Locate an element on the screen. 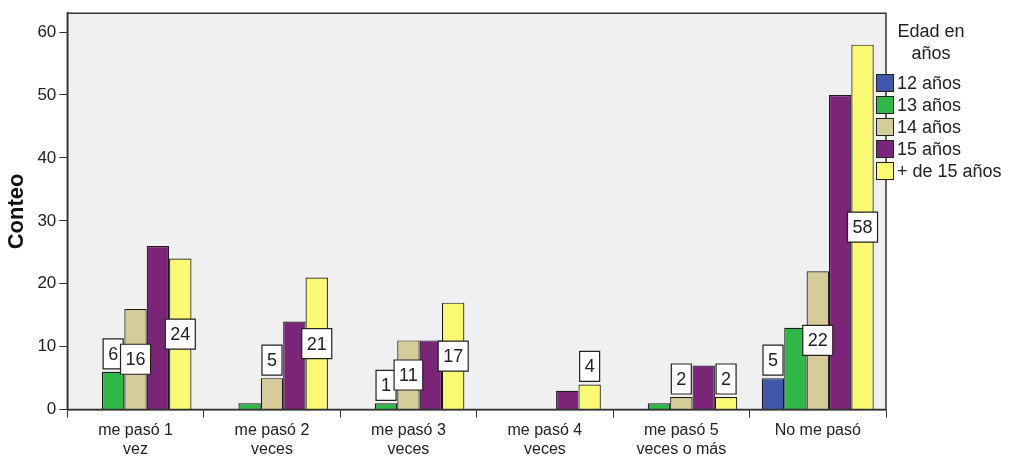  data-label: 1 is located at coordinates (386, 385).